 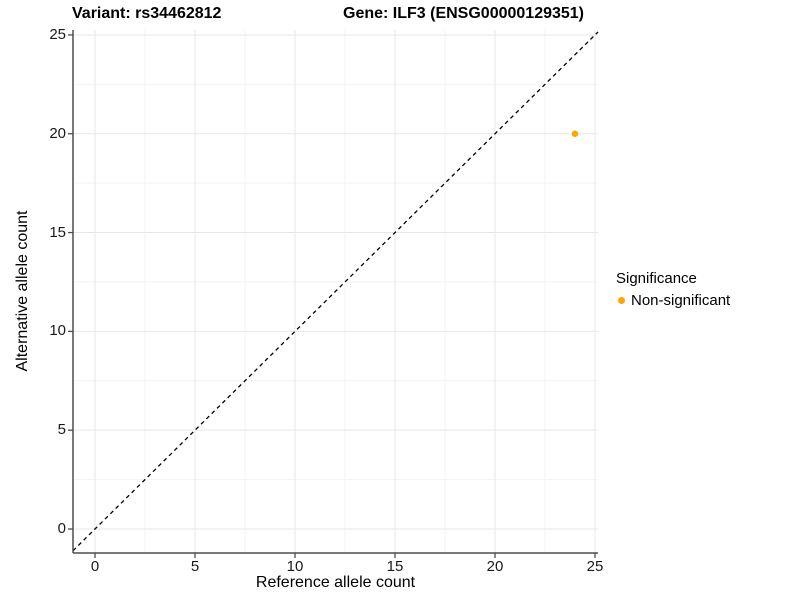 I want to click on x-tick-label: 10, so click(x=295, y=566).